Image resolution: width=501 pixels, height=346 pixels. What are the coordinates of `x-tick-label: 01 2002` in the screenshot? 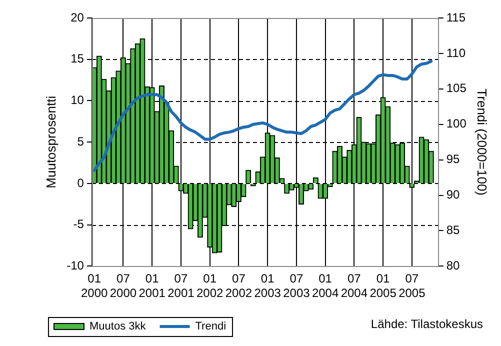 It's located at (210, 286).